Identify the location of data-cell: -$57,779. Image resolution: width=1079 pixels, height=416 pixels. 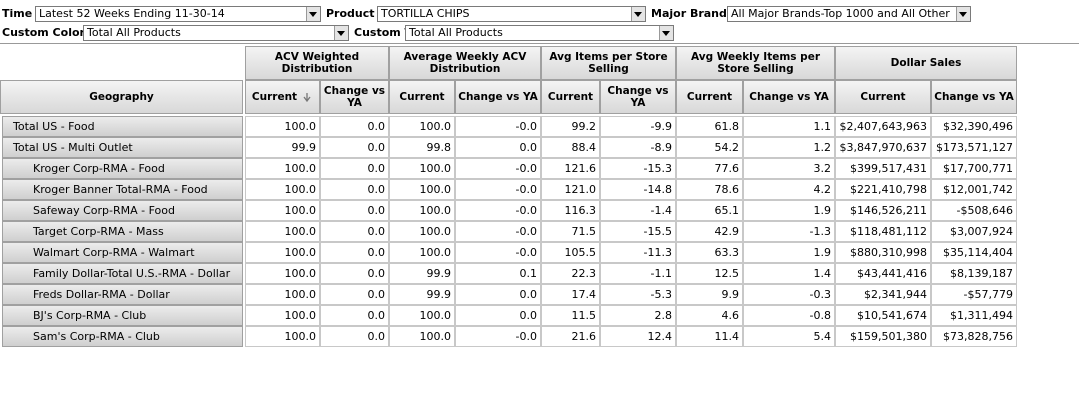
(974, 294).